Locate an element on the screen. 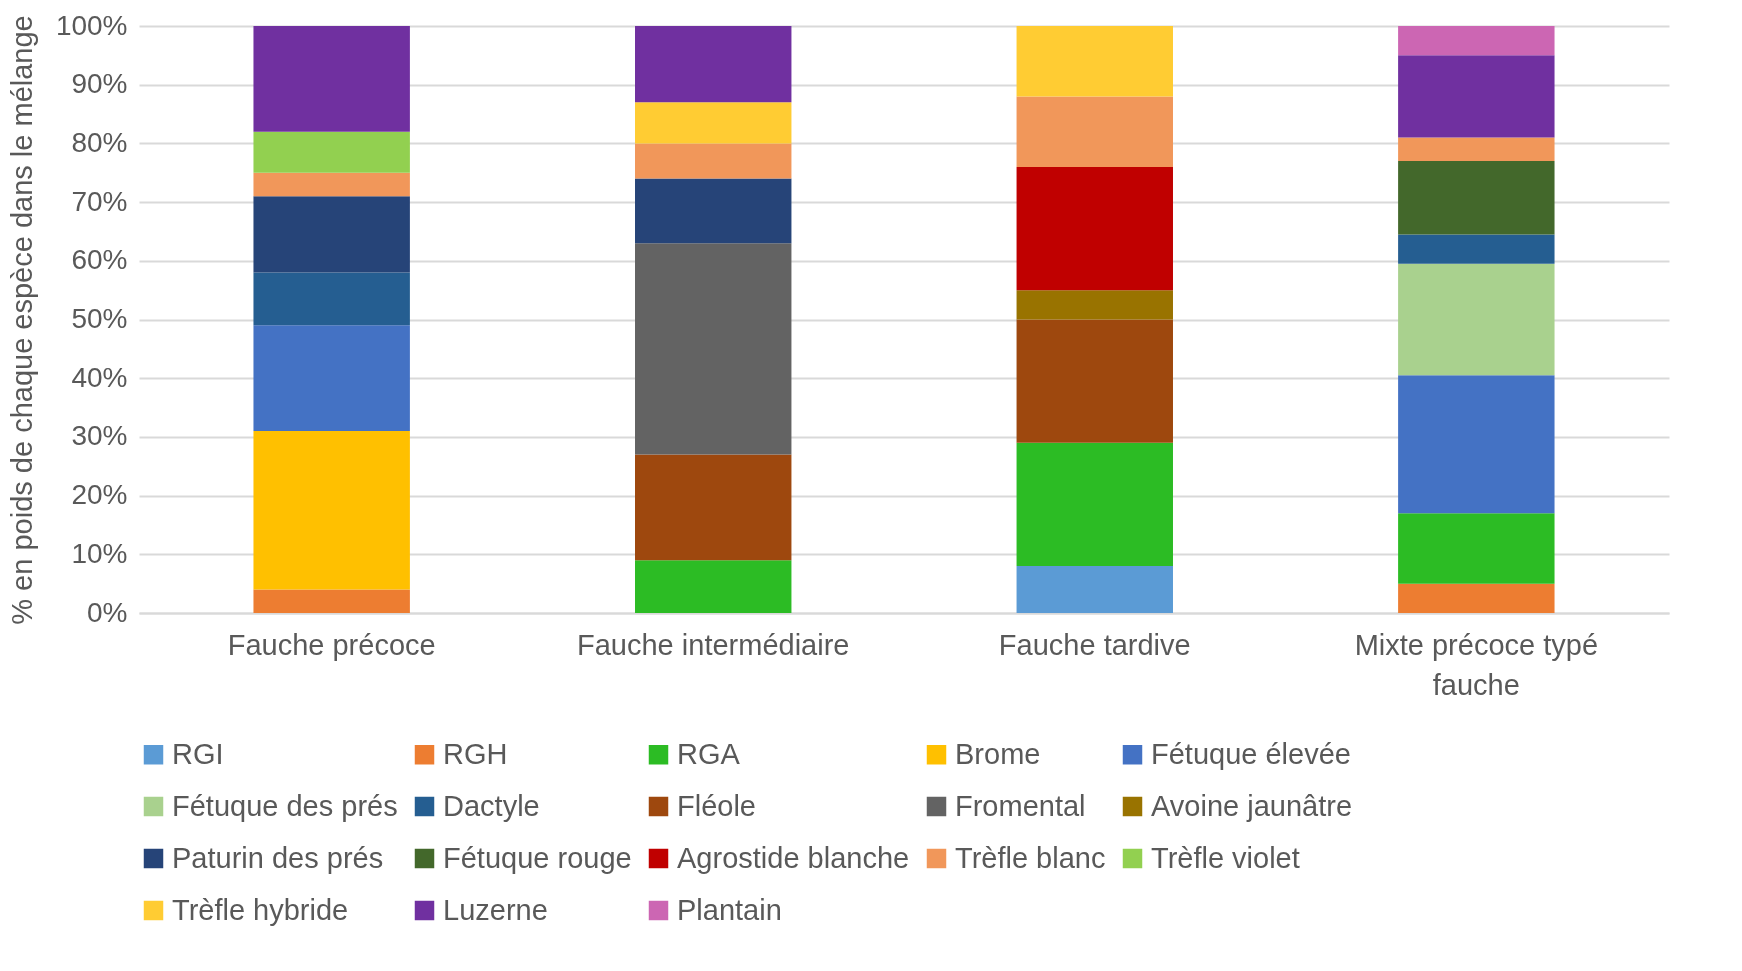 The image size is (1742, 971). legend-label: Avoine jaunâtre is located at coordinates (1252, 805).